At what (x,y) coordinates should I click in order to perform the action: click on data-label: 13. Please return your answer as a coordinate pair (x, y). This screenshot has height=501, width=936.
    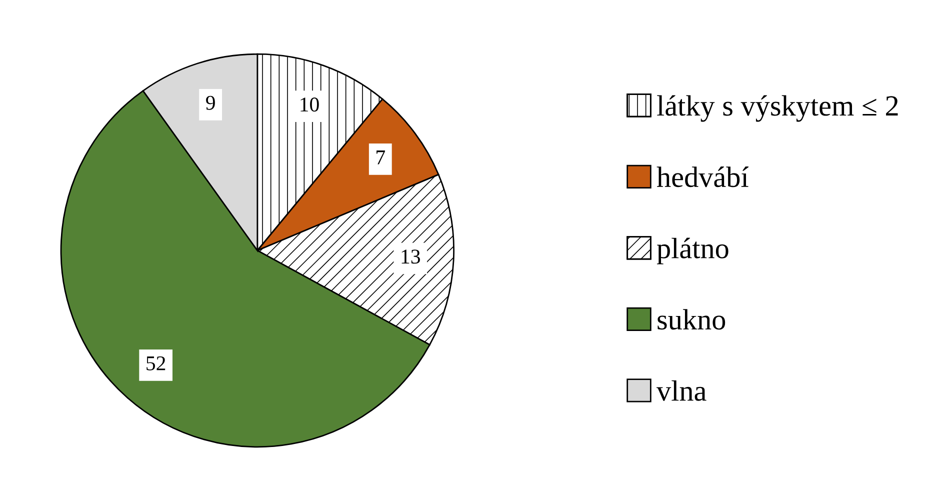
    Looking at the image, I should click on (411, 257).